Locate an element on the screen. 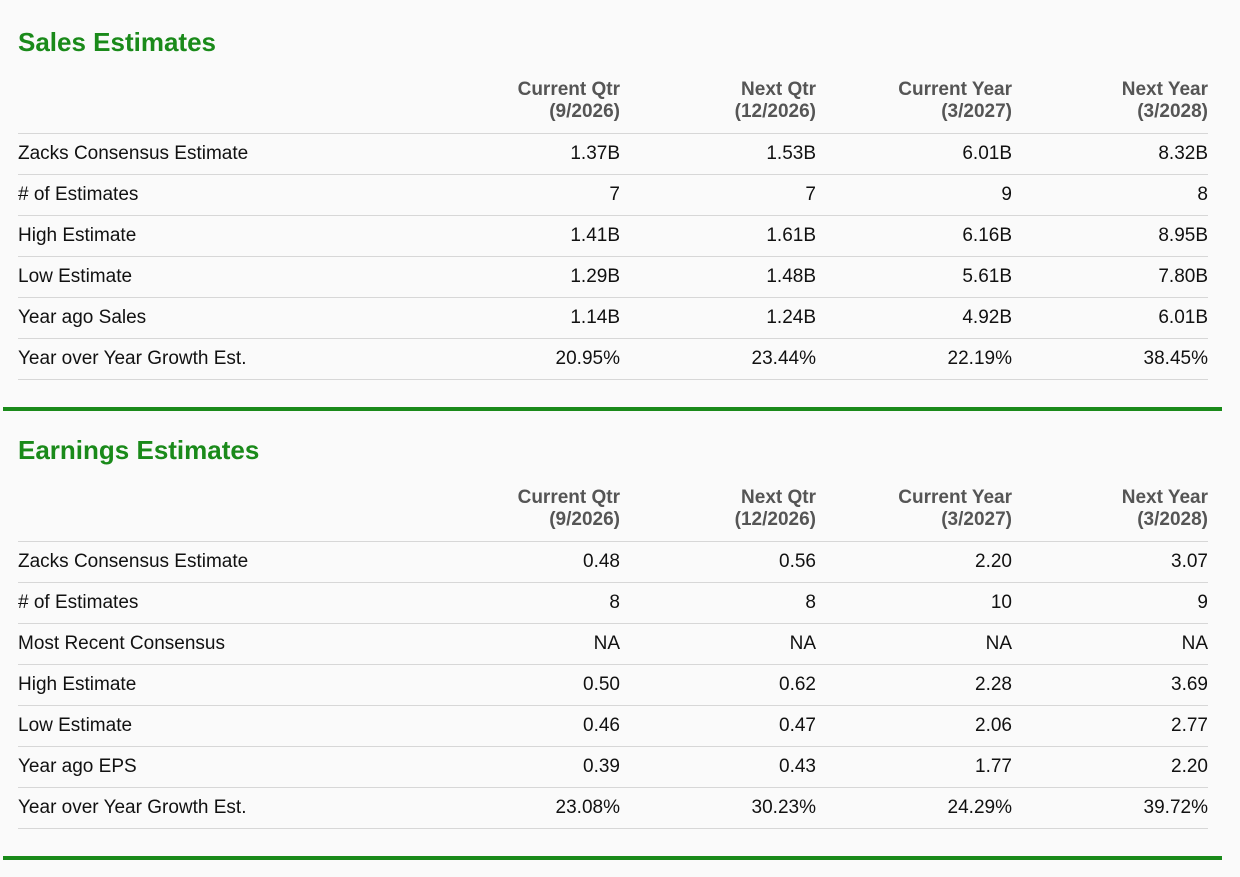 The width and height of the screenshot is (1240, 877). column-header-name: Next Qtr is located at coordinates (778, 89).